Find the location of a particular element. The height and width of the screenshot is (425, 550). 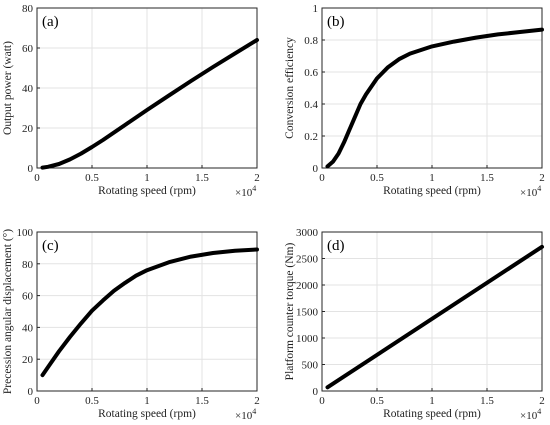

y-tick-label: 1500 is located at coordinates (307, 313).